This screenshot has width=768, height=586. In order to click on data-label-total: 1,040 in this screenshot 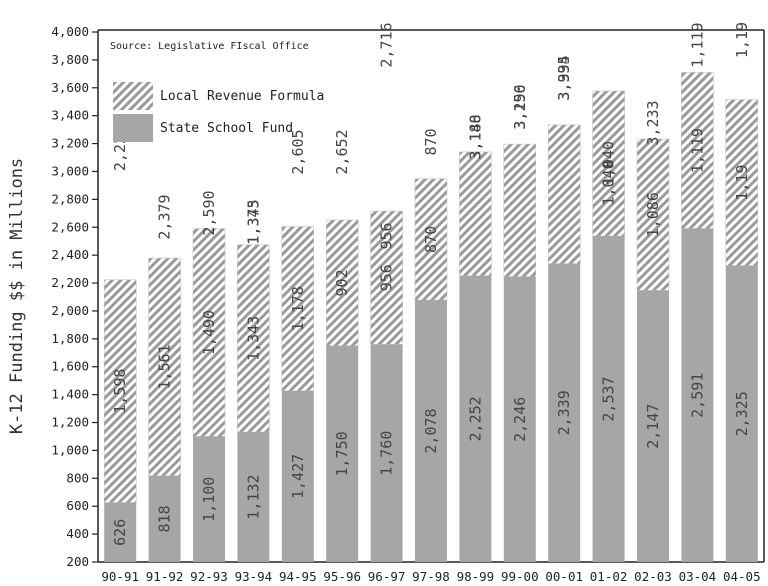, I will do `click(609, 182)`.